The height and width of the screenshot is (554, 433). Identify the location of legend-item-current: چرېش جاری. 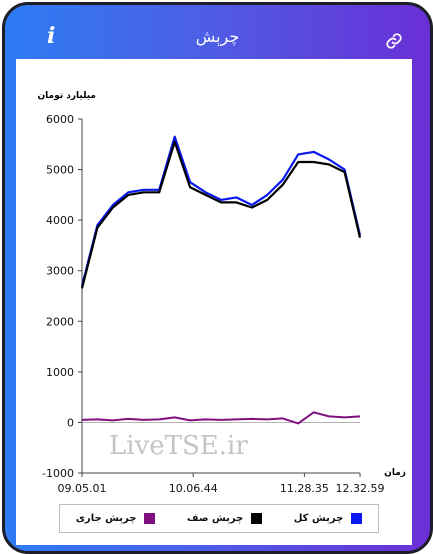
(116, 518).